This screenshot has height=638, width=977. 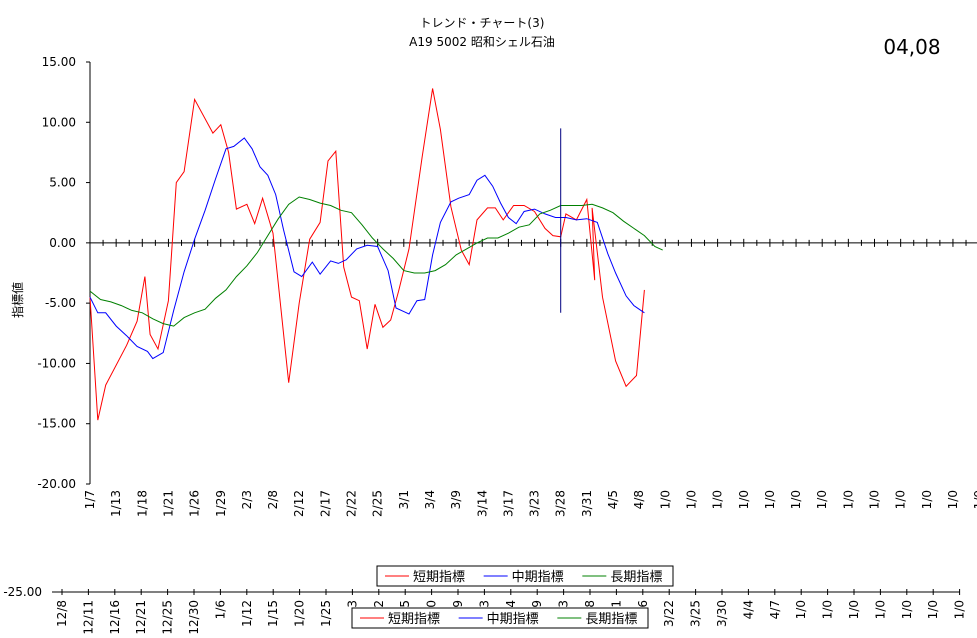 I want to click on x-tick-label: 4/5, so click(x=613, y=499).